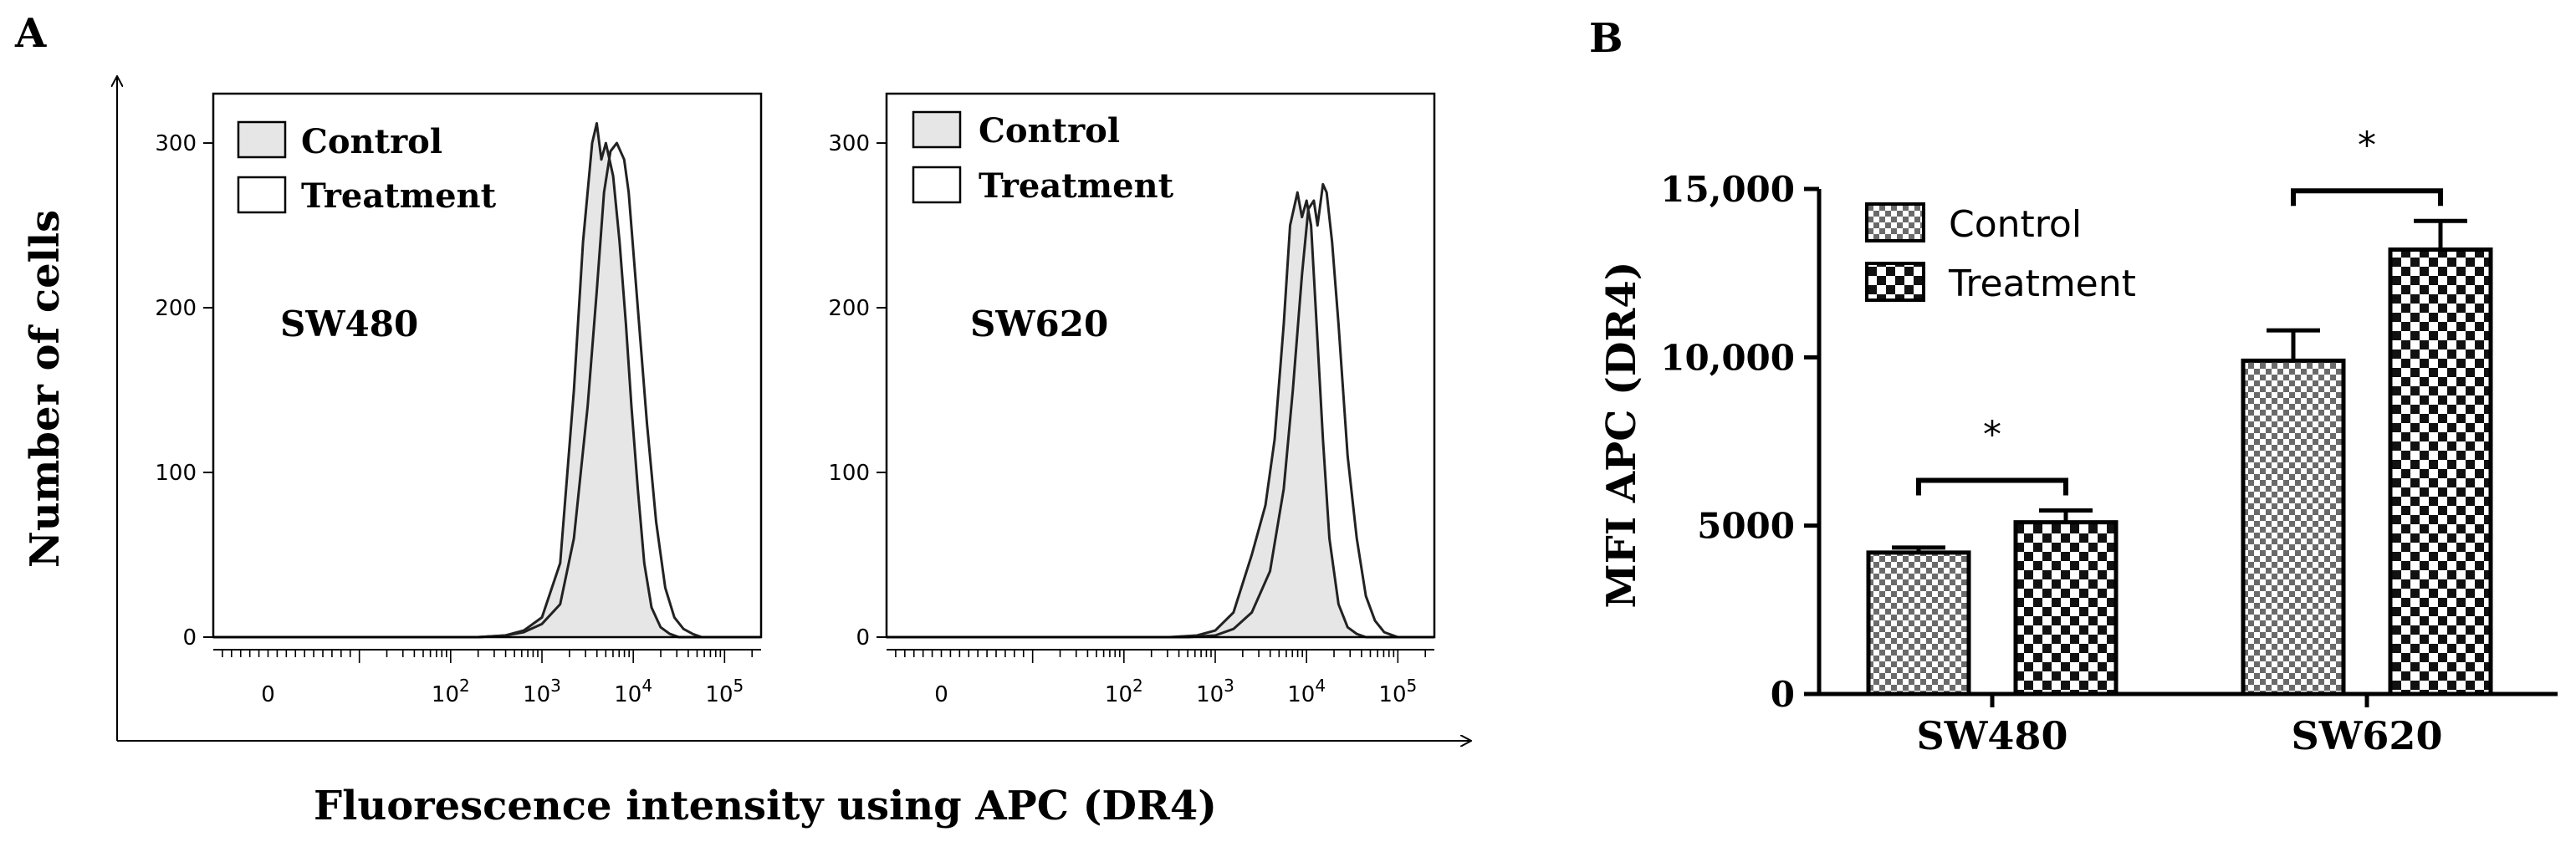 The width and height of the screenshot is (2576, 847). Describe the element at coordinates (1727, 189) in the screenshot. I see `y-tick-label: 15,000` at that location.